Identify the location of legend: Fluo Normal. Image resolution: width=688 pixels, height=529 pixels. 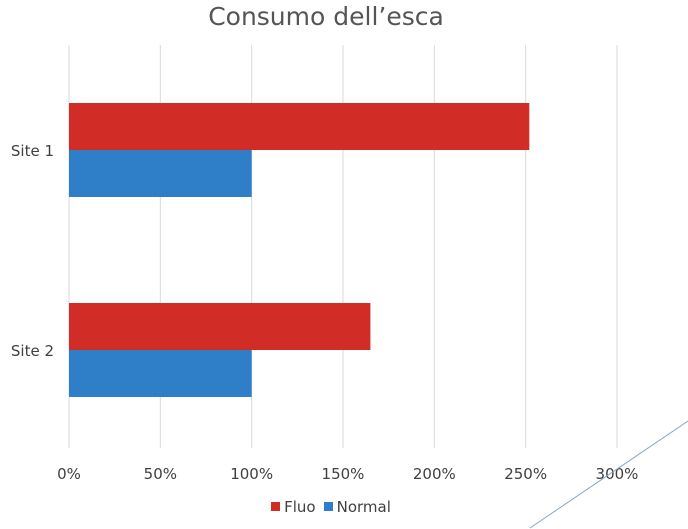
(331, 506).